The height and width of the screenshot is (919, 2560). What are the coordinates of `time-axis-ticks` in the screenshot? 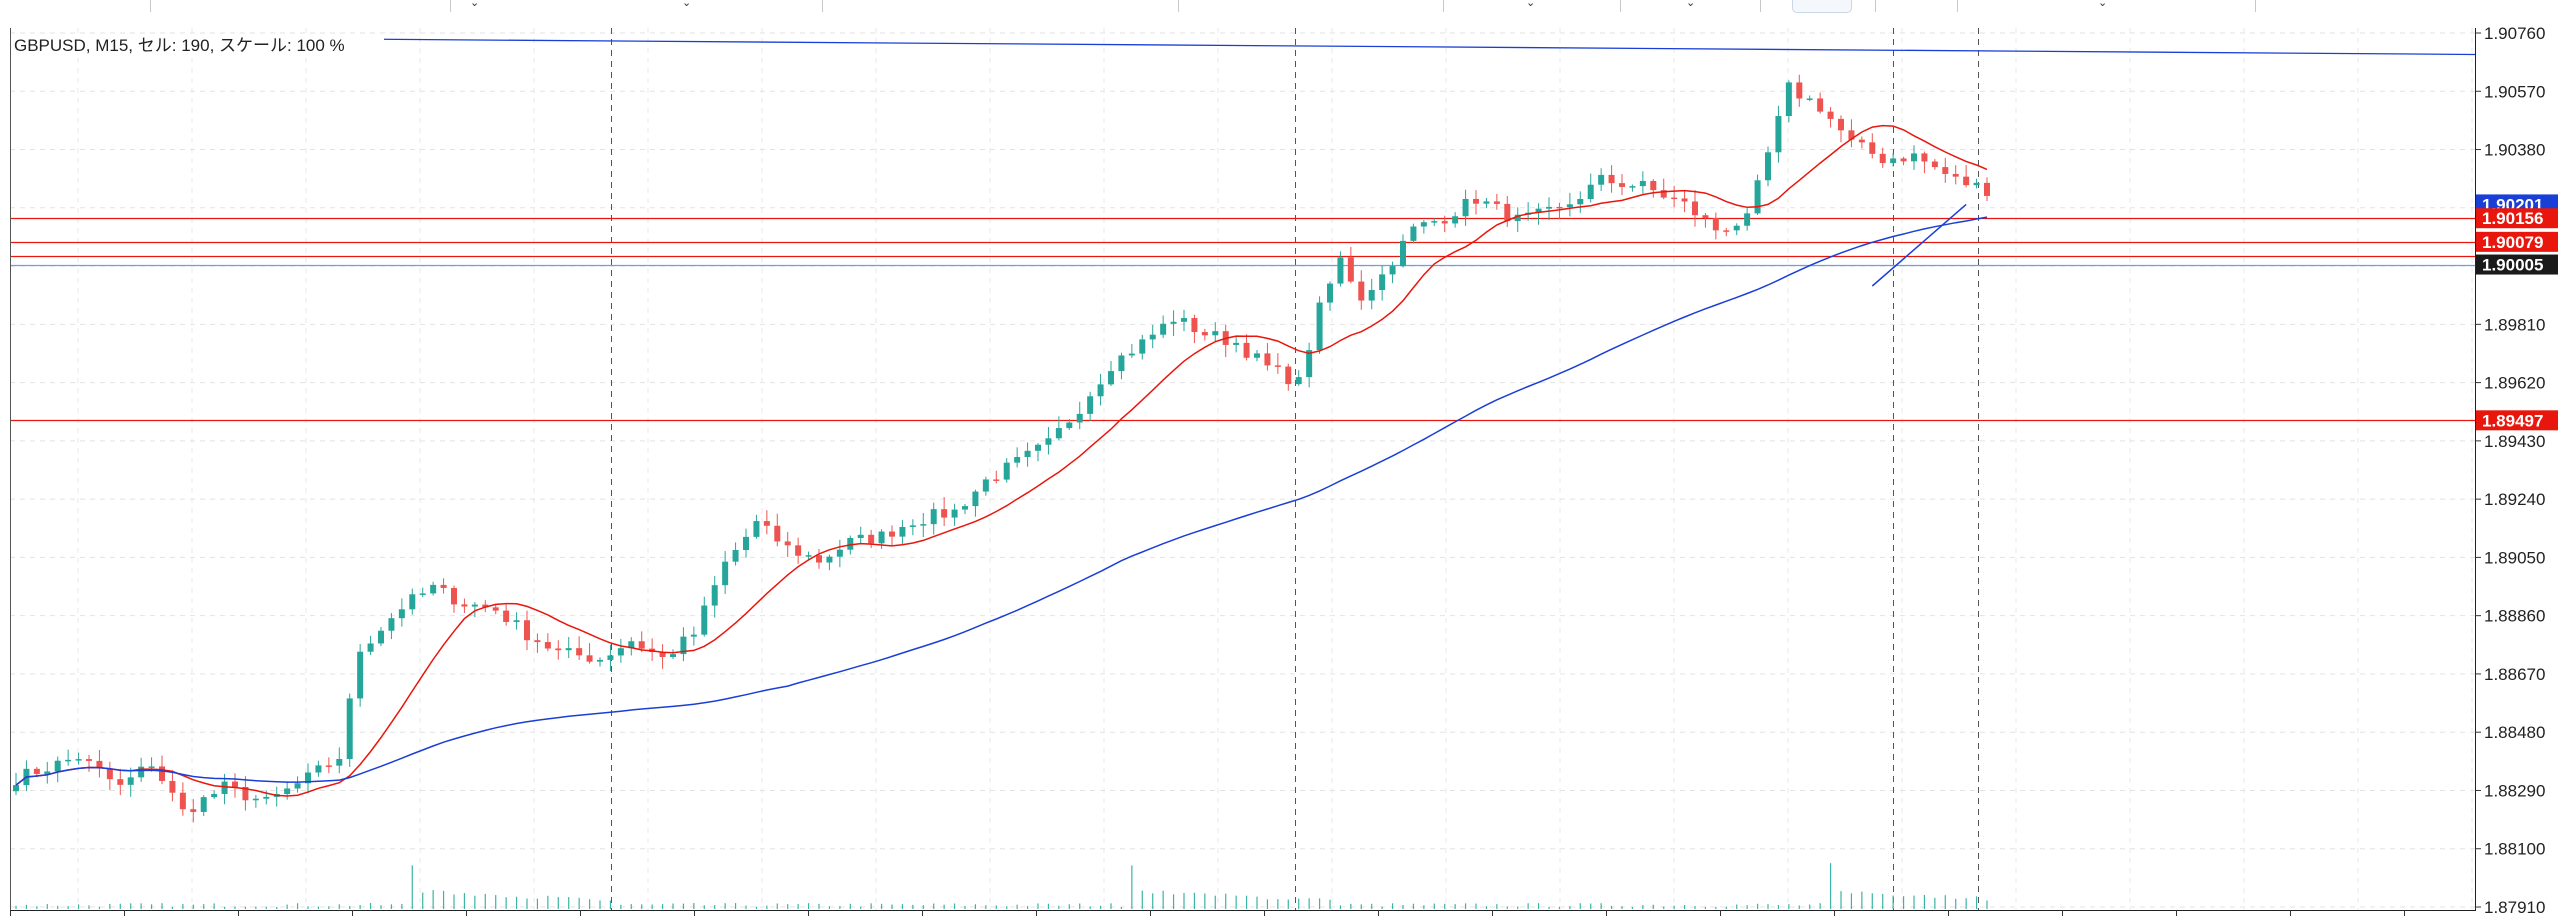 It's located at (1207, 913).